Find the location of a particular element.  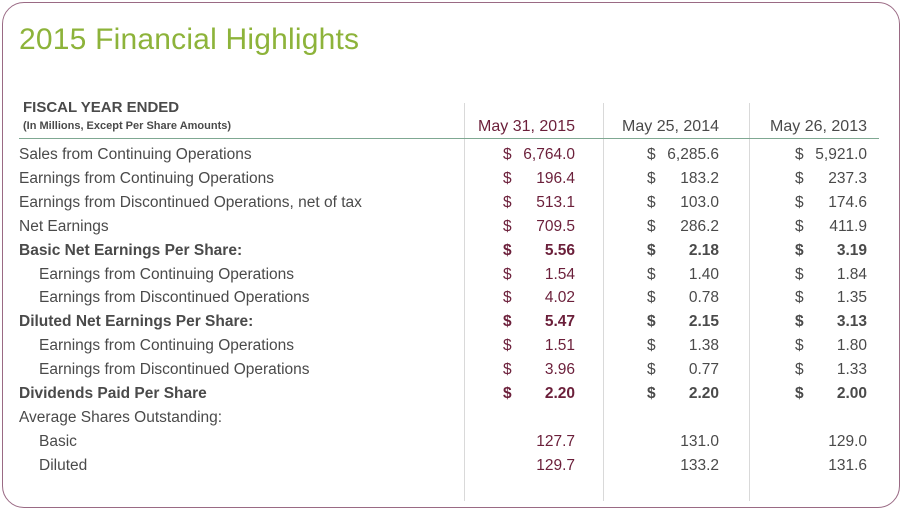

row-label: Average Shares Outstanding: is located at coordinates (121, 417).